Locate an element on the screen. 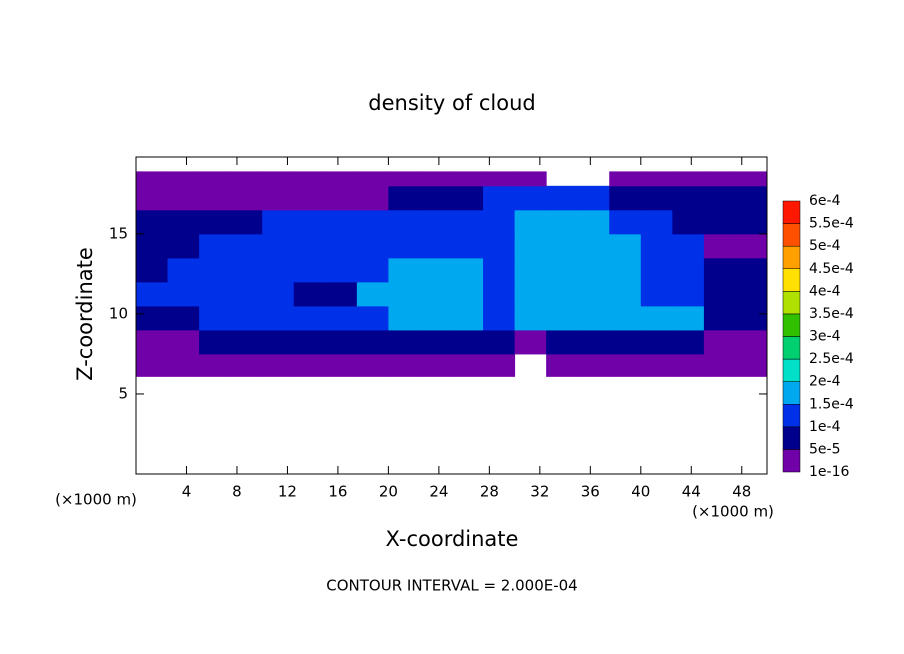 Image resolution: width=904 pixels, height=654 pixels. colorbar-label: 3e-4 is located at coordinates (825, 337).